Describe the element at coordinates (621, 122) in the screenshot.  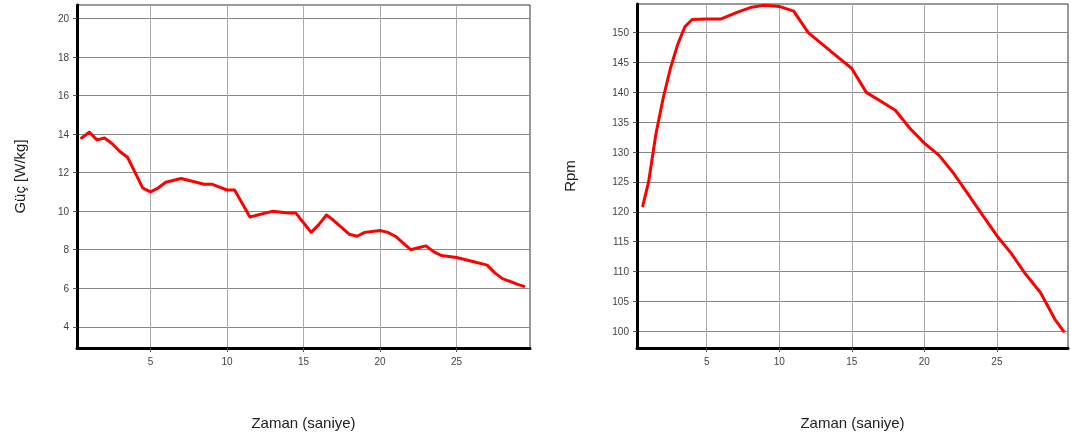
I see `y-tick-label: 135` at that location.